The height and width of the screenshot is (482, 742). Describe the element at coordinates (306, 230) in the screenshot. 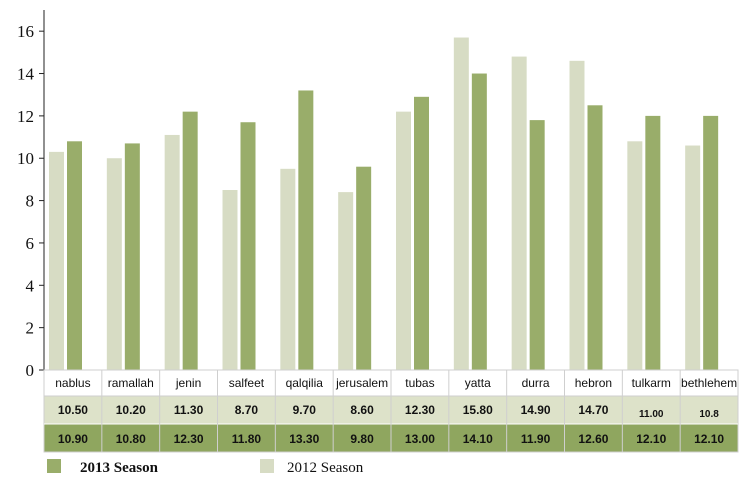

I see `bar-2013-qalqilia` at that location.